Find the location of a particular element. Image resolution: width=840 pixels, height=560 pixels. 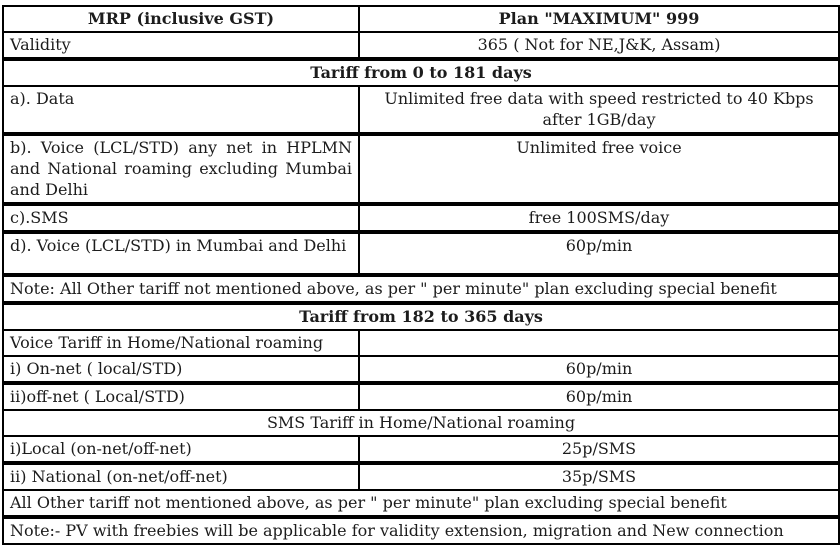

sms-label: c).SMS is located at coordinates (181, 217).